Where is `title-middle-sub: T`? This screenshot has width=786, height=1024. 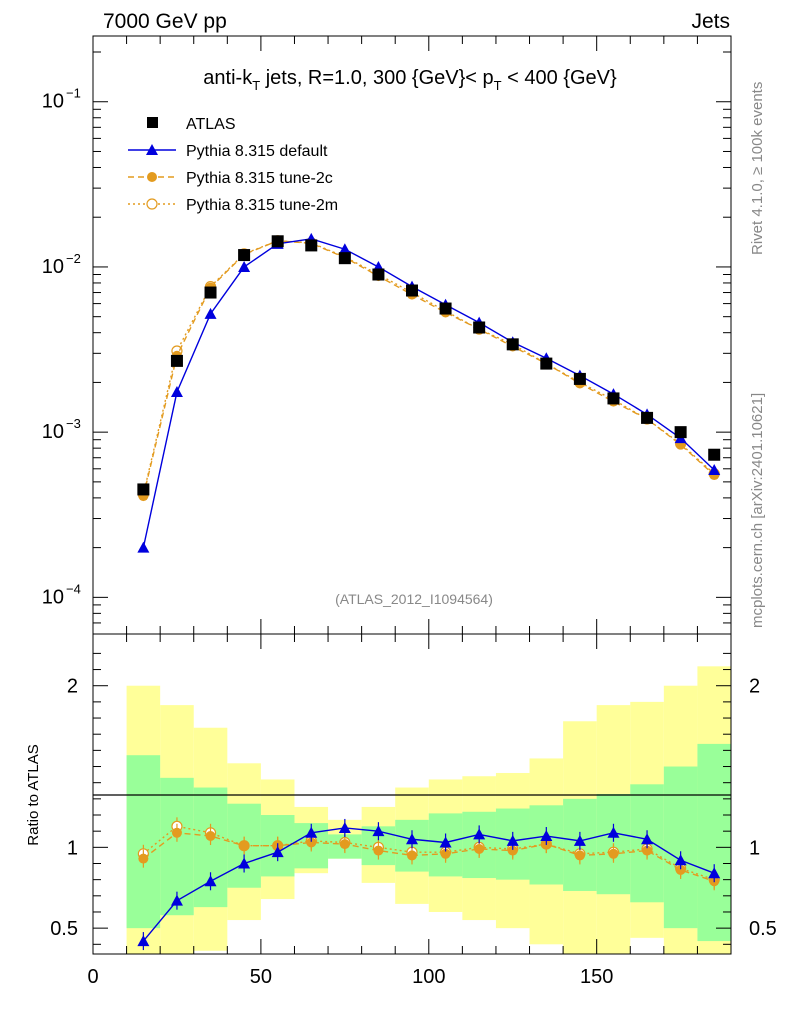
title-middle-sub: T is located at coordinates (498, 85).